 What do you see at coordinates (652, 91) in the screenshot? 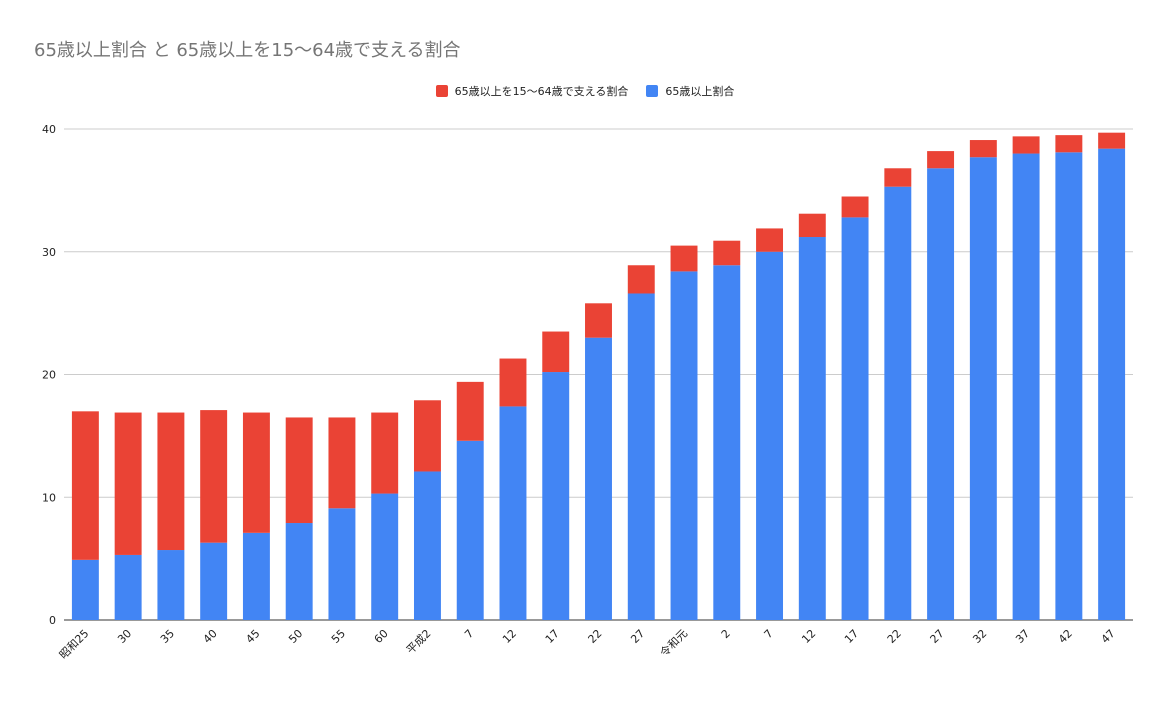
I see `legend-swatch-elderly-ratio` at bounding box center [652, 91].